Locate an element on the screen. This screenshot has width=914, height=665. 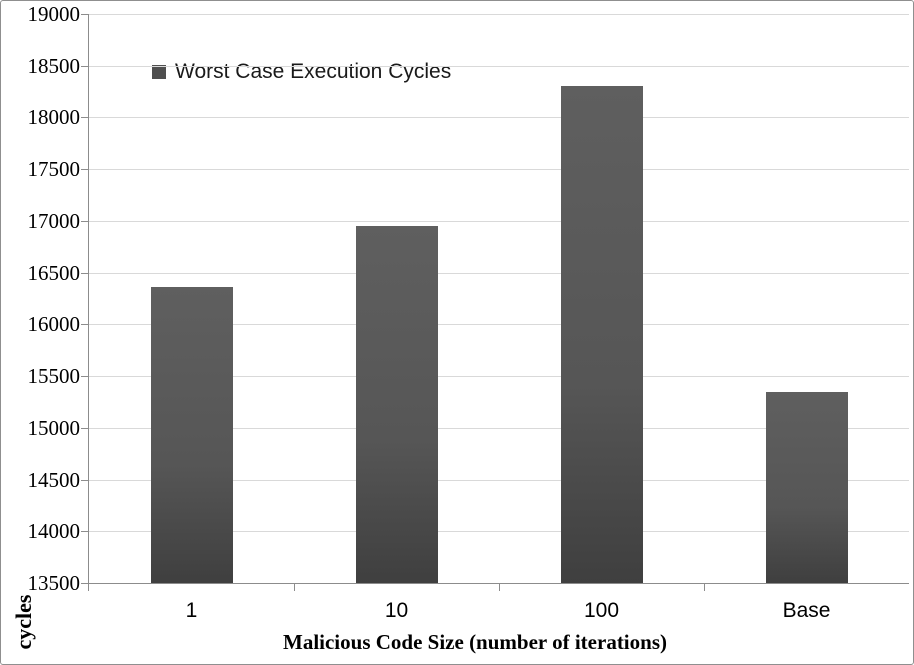
y-tick-label: 14000 is located at coordinates (54, 531).